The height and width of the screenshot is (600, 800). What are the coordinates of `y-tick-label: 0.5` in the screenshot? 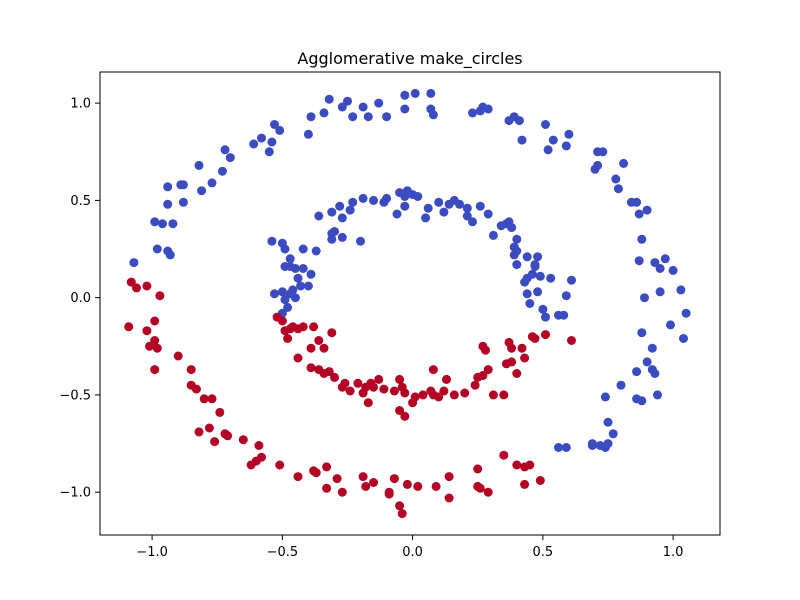 It's located at (80, 201).